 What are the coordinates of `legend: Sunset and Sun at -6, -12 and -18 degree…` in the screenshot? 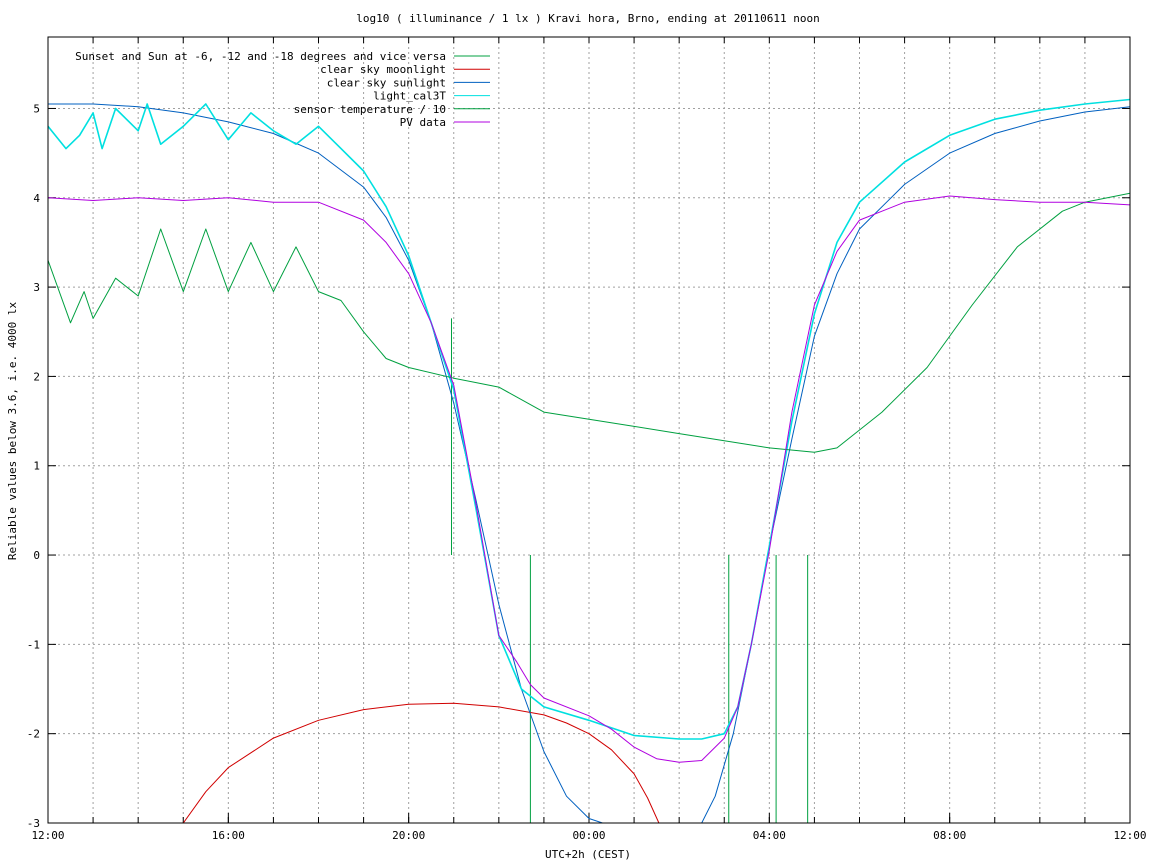 It's located at (282, 89).